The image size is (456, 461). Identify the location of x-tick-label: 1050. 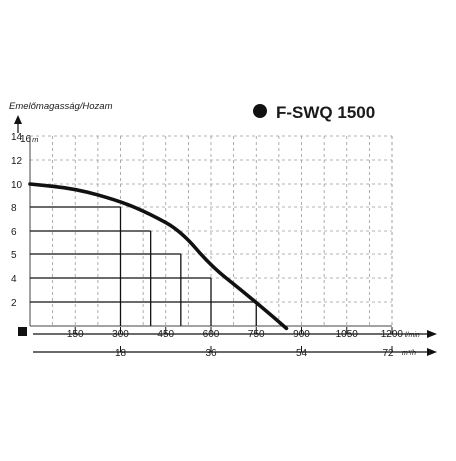
(347, 334).